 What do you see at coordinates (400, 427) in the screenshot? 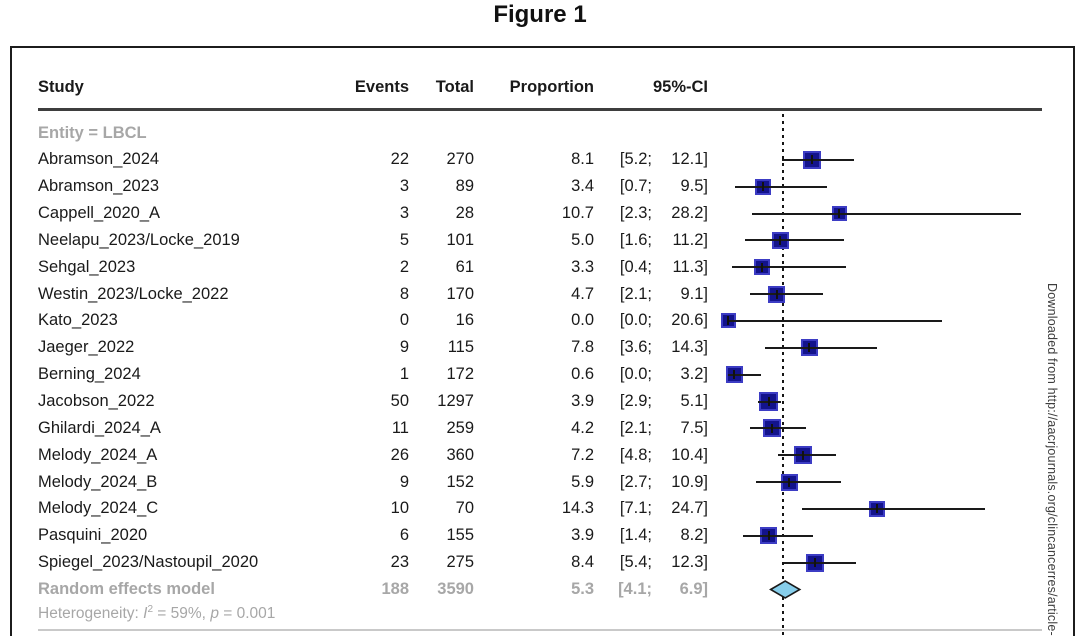
I see `events-value: 11` at bounding box center [400, 427].